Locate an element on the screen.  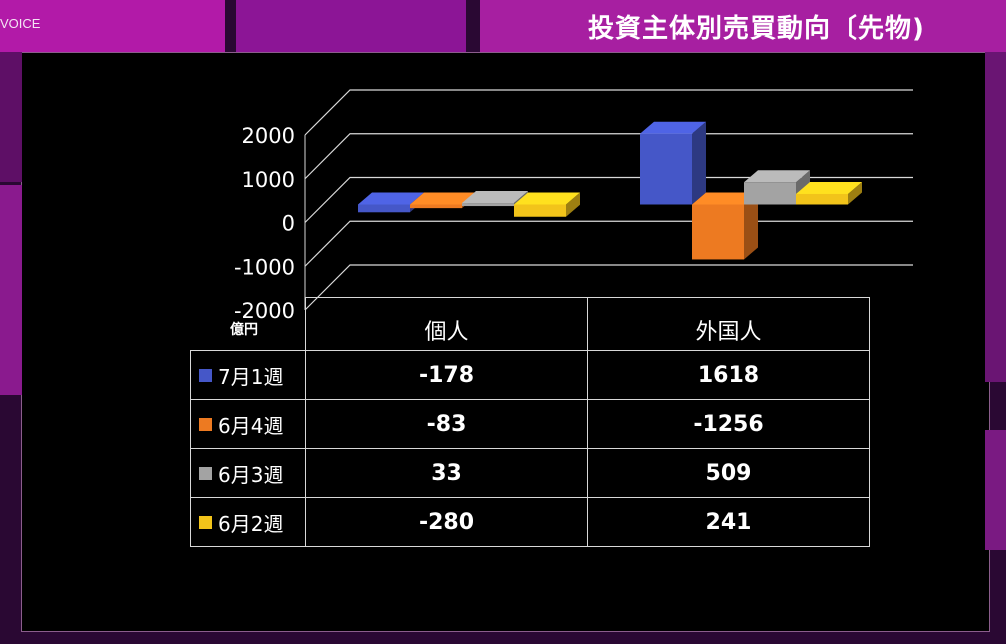
row-header: 7月1週 is located at coordinates (248, 375).